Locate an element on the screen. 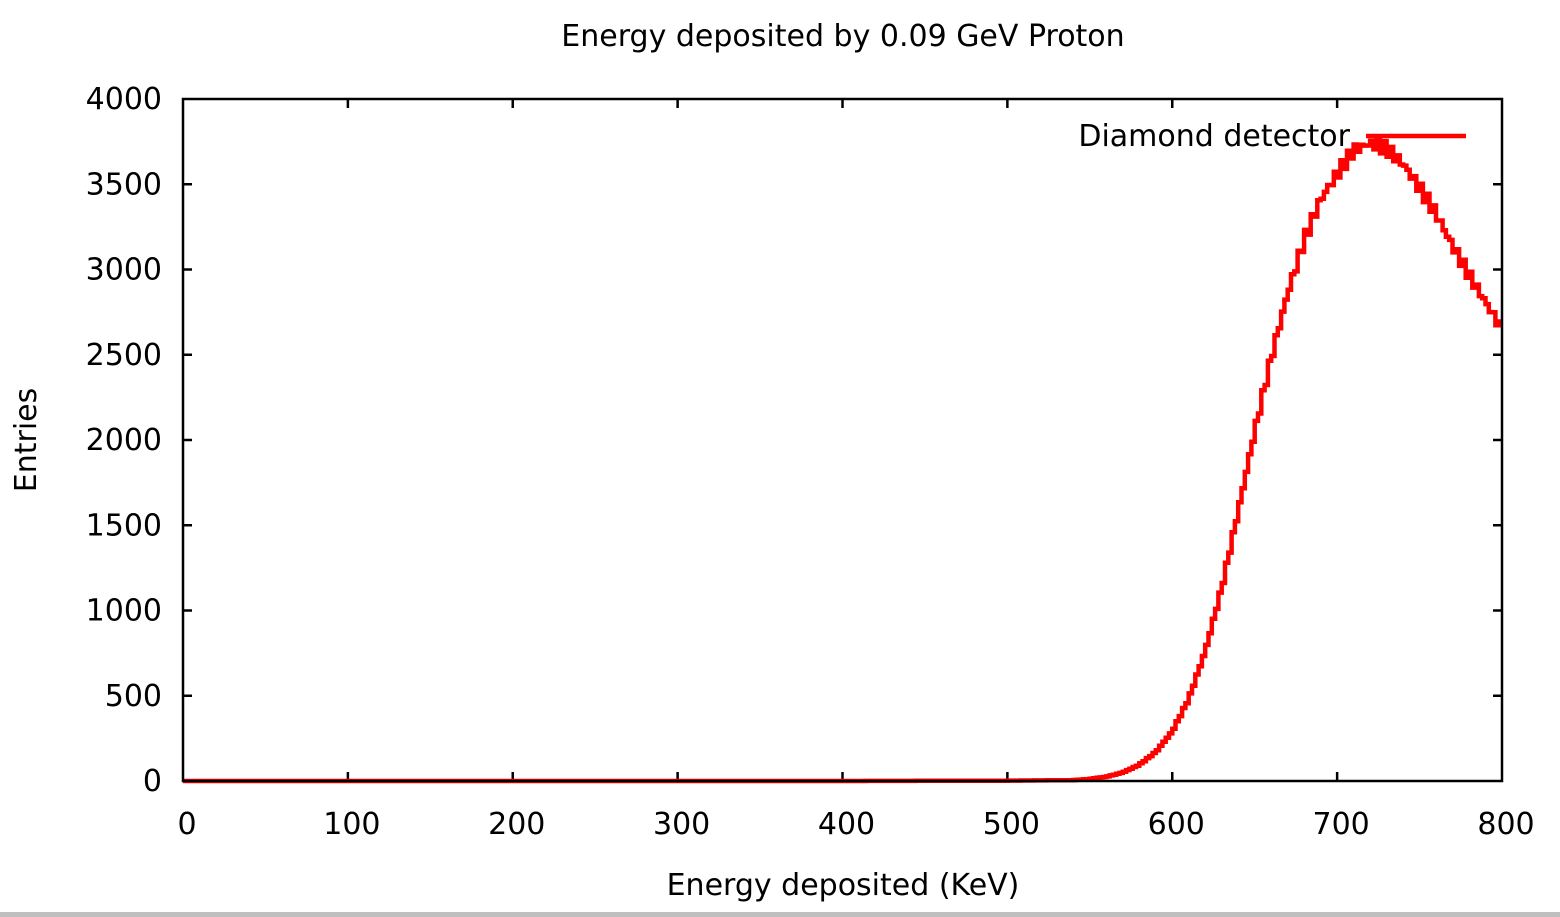 This screenshot has width=1560, height=917. y-tick-label: 3000 is located at coordinates (124, 270).